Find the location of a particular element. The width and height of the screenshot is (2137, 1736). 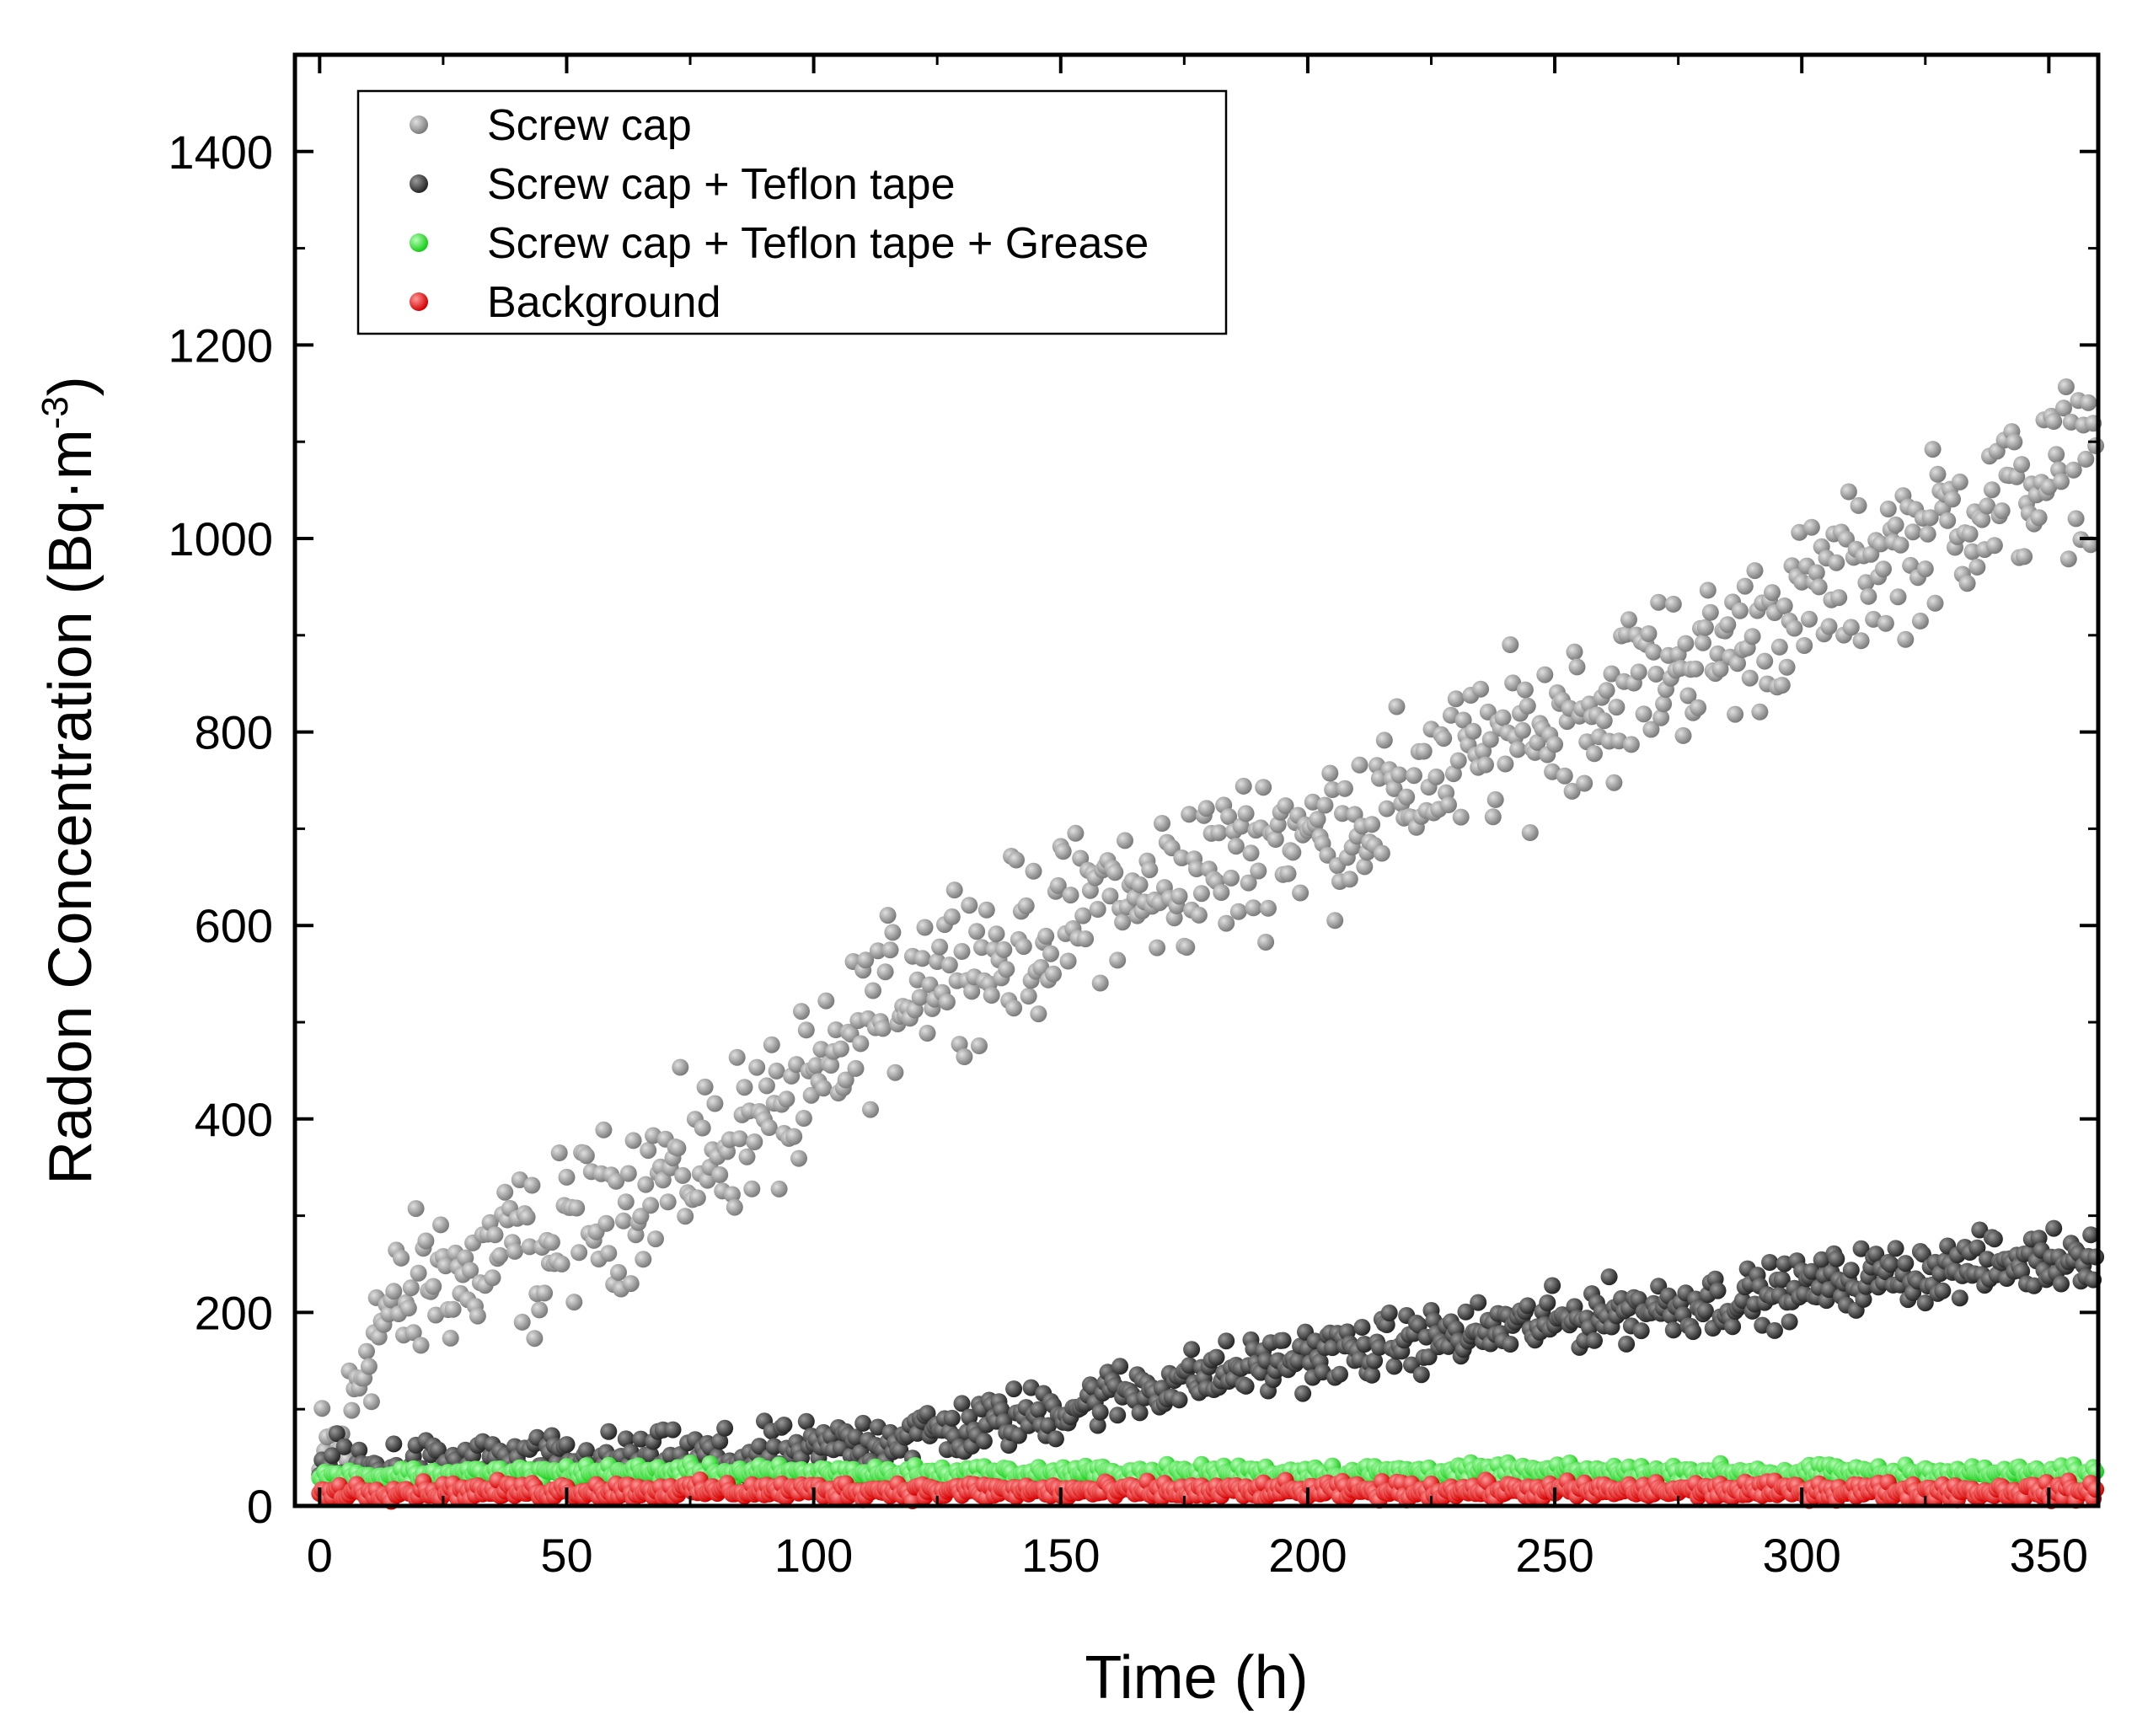

legend-label: Screw cap is located at coordinates (589, 125).